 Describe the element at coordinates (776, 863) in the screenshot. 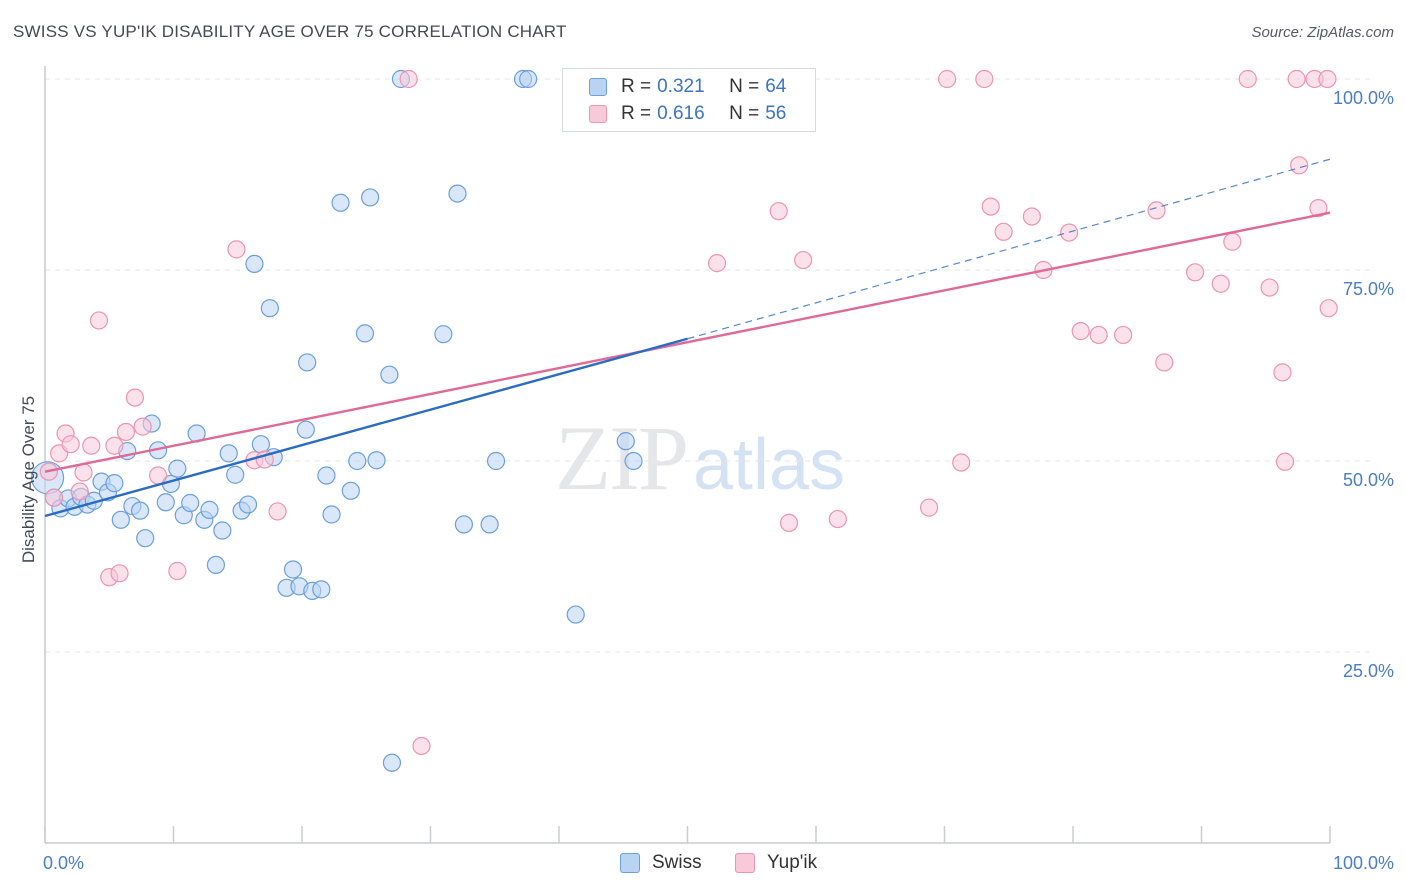

I see `legend-item-yupik: Yup'ik` at that location.